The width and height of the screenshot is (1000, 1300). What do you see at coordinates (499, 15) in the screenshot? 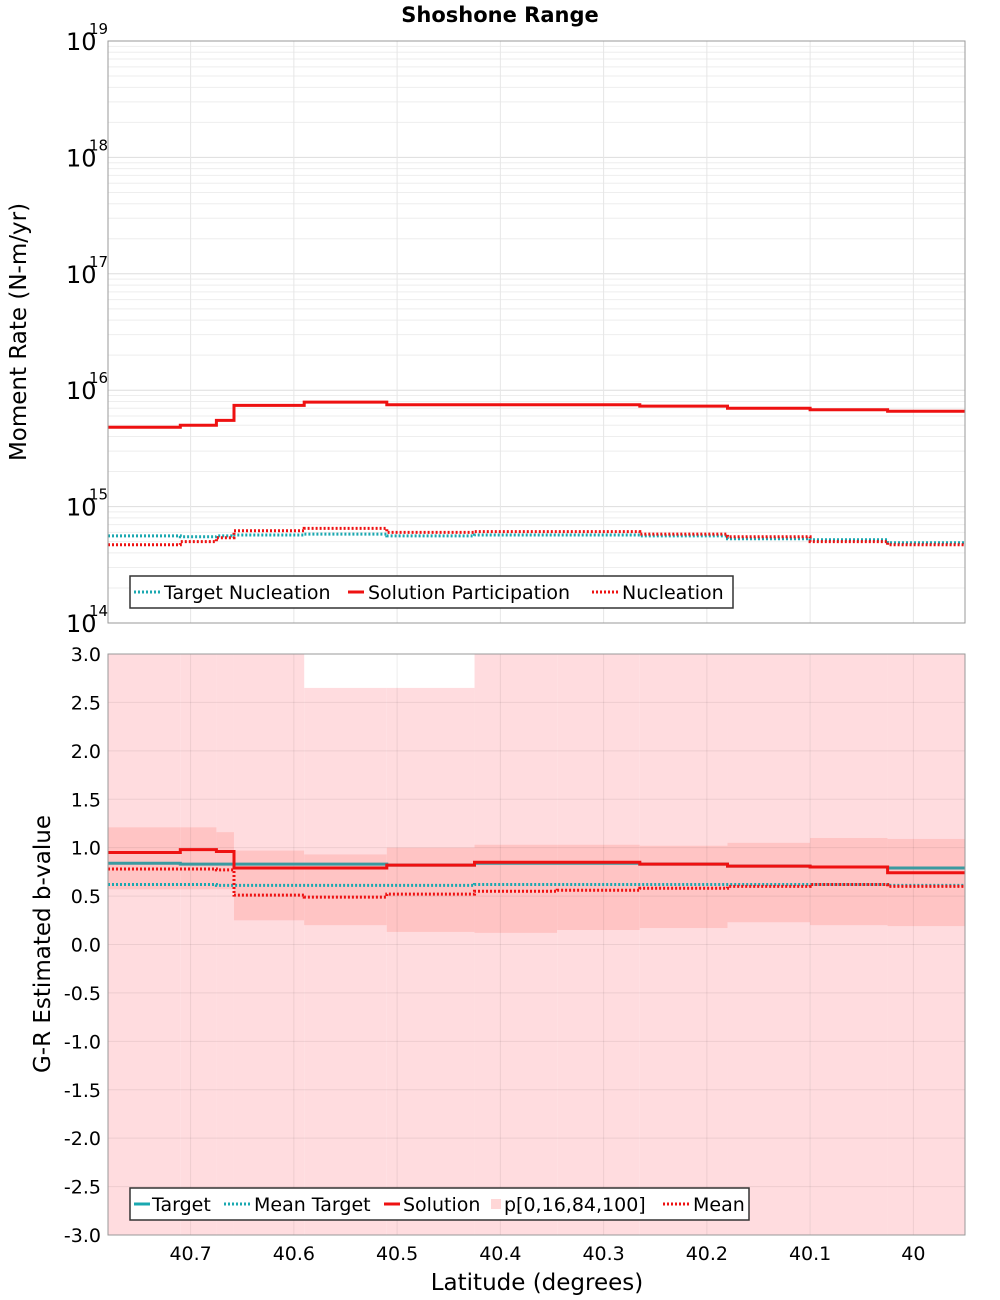
I see `chart-title: Shoshone Range` at bounding box center [499, 15].